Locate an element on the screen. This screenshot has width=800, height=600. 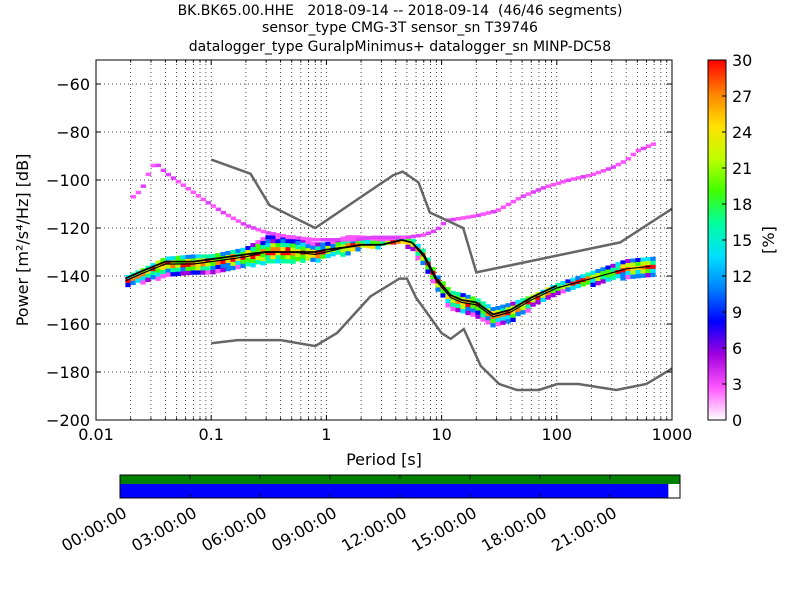
median-line is located at coordinates (388, 278).